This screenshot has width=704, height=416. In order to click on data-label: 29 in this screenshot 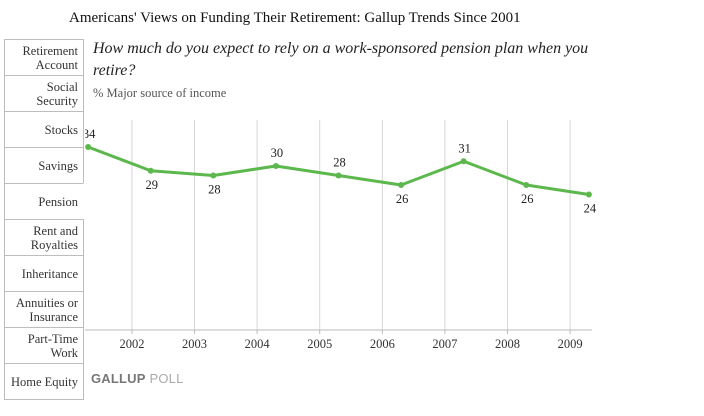, I will do `click(151, 185)`.